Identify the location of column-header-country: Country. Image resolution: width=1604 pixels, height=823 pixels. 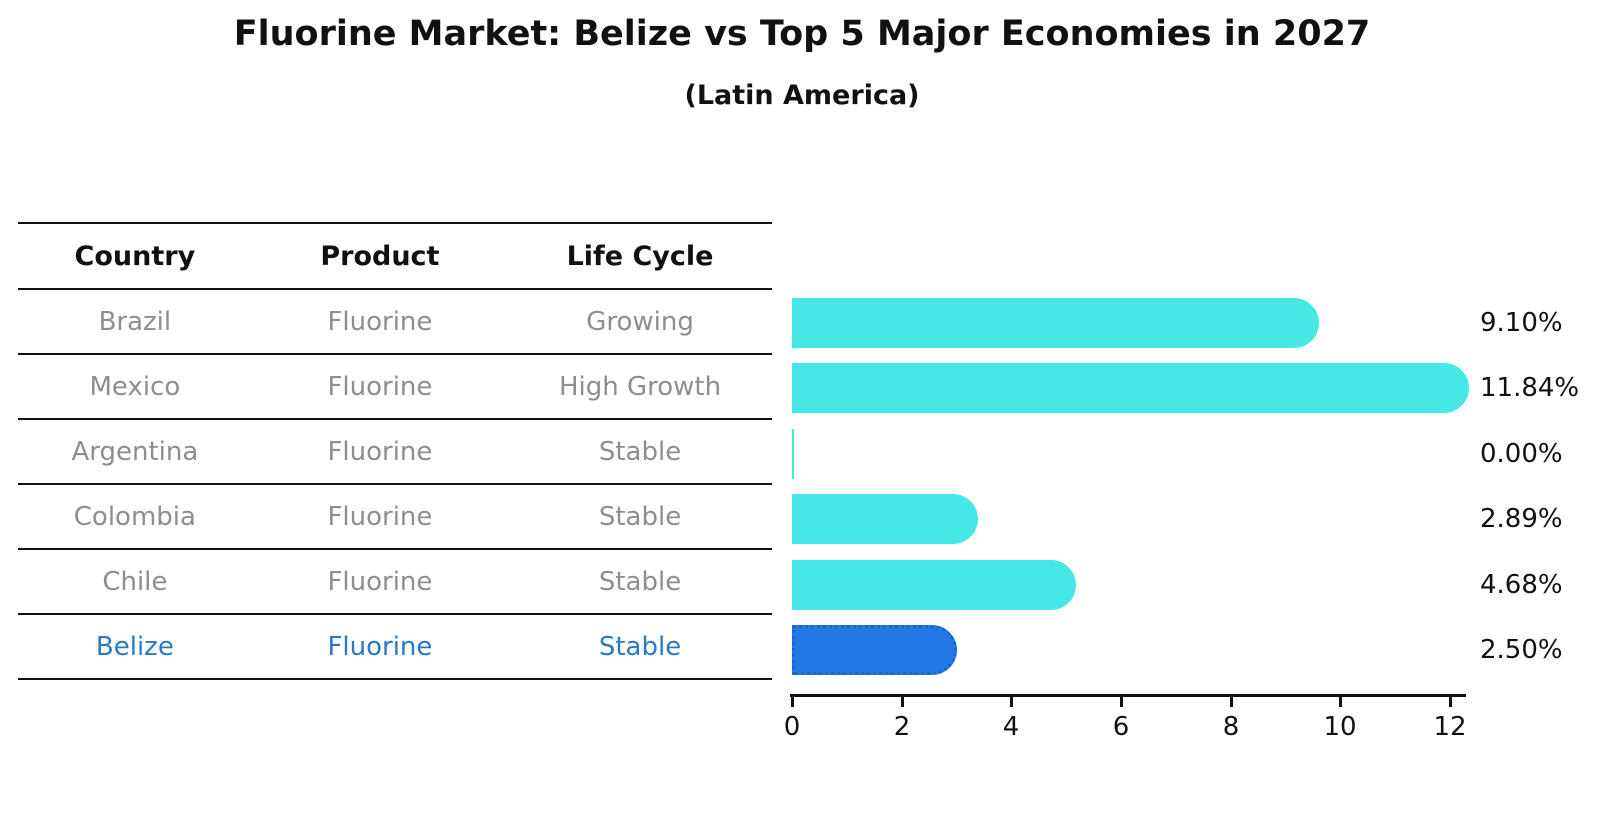
(135, 256).